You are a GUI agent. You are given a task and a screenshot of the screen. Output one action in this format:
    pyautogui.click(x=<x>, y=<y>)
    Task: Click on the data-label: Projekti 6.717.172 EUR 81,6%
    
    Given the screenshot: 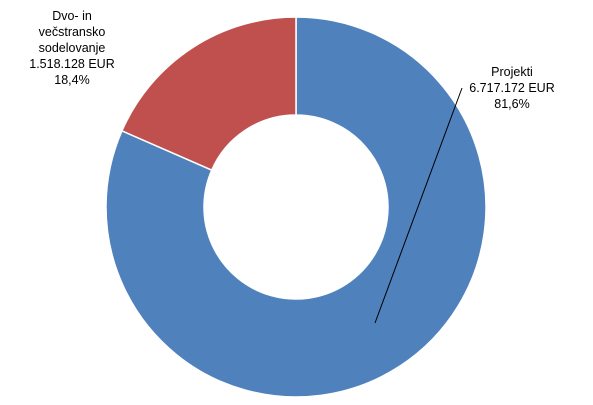 What is the action you would take?
    pyautogui.click(x=512, y=88)
    